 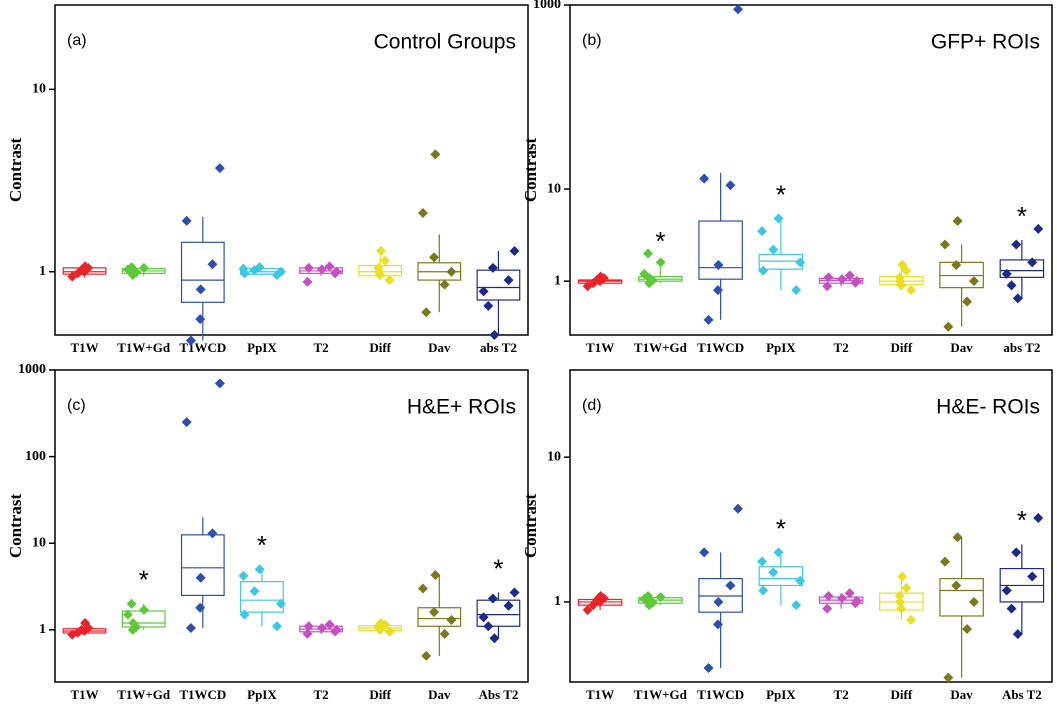 I want to click on y-tick-label: 100, so click(x=35, y=456).